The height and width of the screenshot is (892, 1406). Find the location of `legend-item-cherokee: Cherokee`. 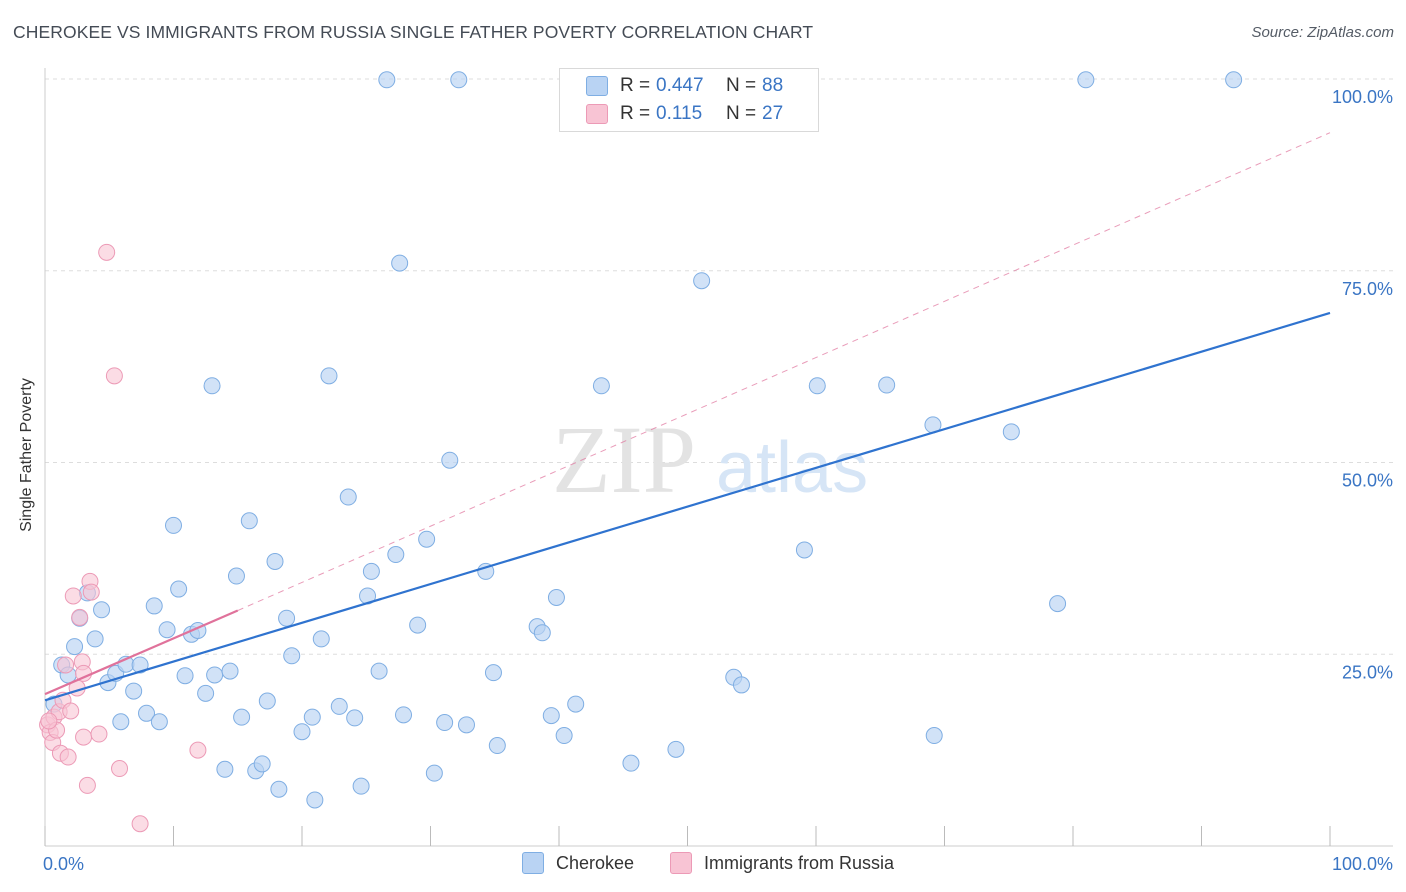

legend-item-cherokee: Cherokee is located at coordinates (578, 863).